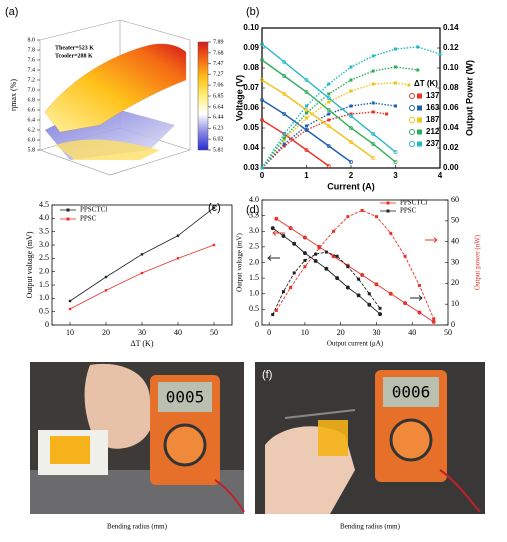 The height and width of the screenshot is (542, 507). Describe the element at coordinates (433, 119) in the screenshot. I see `legend-label: 187` at that location.